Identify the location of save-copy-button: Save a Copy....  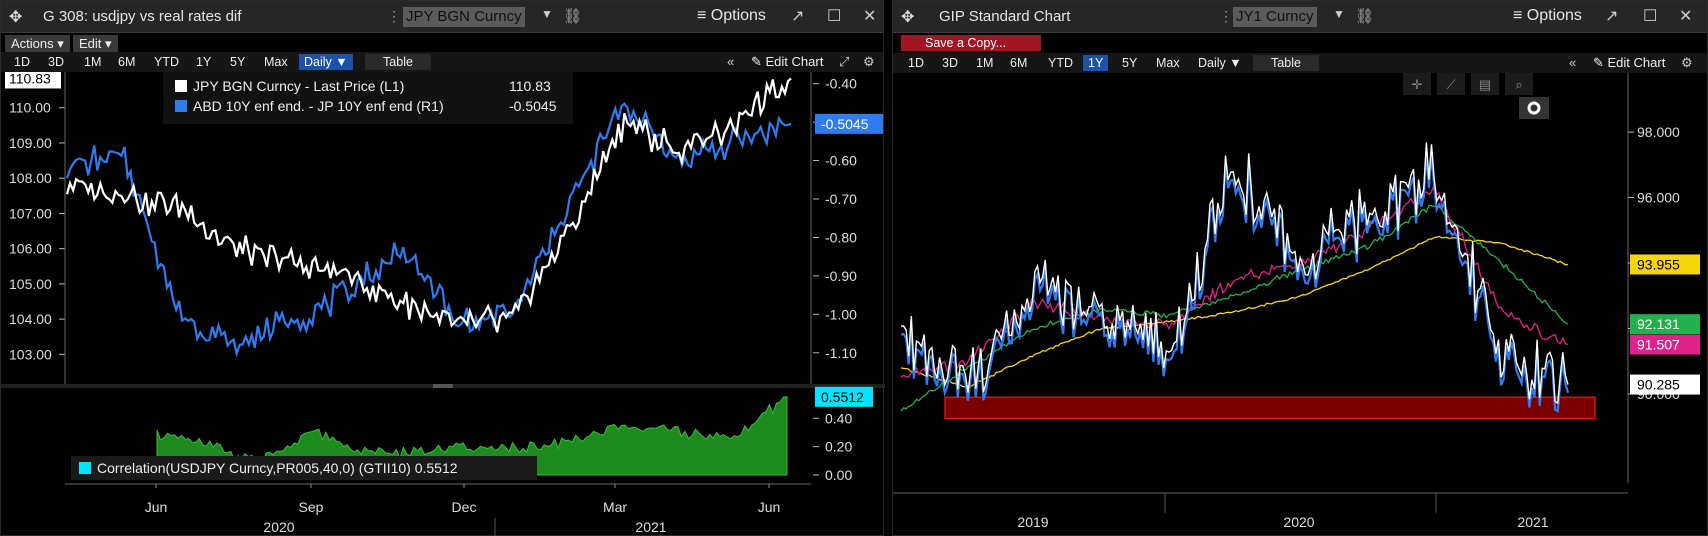
(971, 43).